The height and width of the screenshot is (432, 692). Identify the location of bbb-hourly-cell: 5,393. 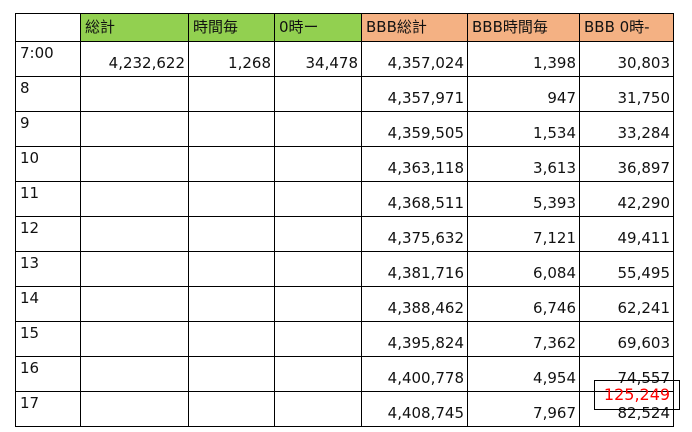
(523, 199).